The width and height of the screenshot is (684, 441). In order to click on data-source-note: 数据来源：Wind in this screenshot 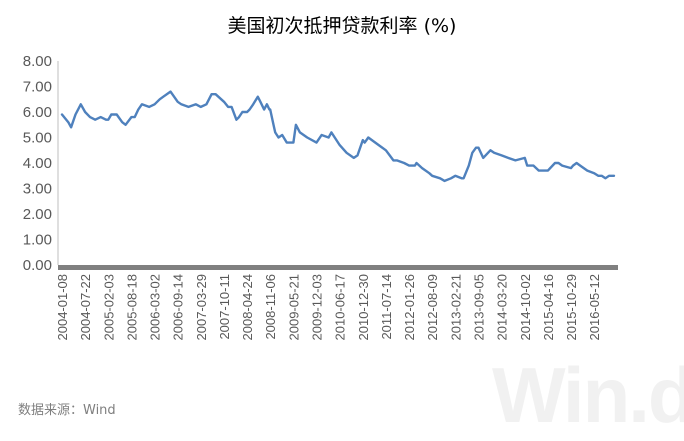, I will do `click(67, 410)`.